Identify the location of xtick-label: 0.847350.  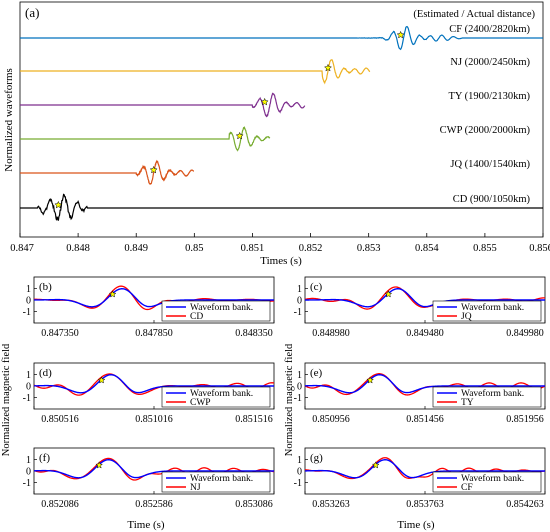
(60, 333).